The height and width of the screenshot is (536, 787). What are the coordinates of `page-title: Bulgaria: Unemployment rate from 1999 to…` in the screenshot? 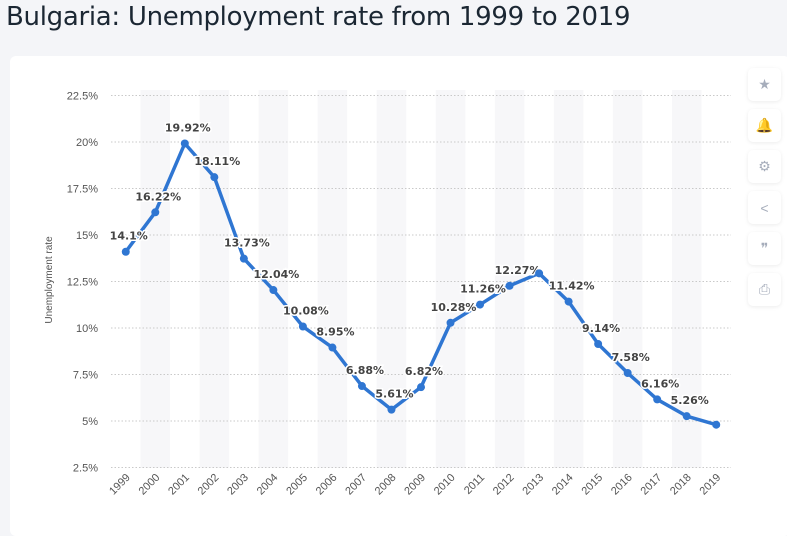 It's located at (318, 17).